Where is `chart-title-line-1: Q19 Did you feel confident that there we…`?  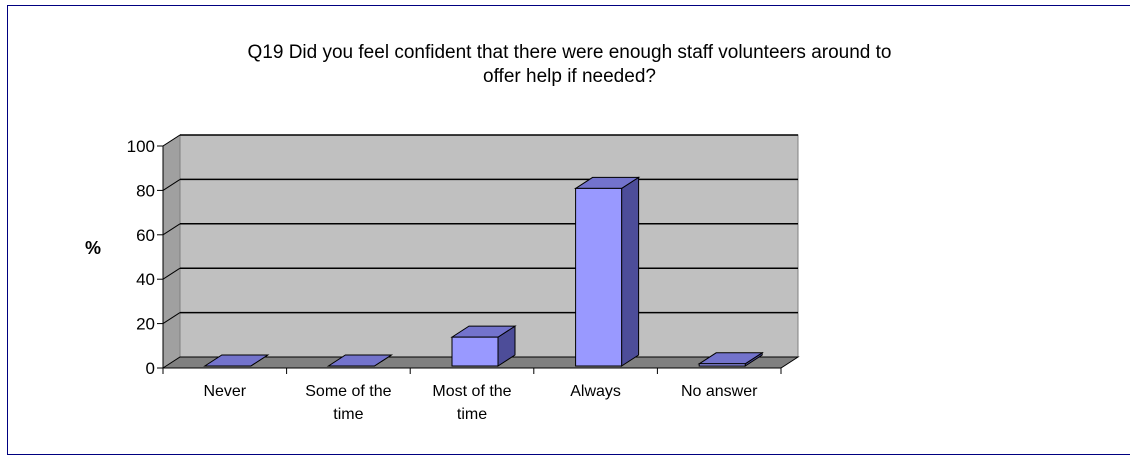 chart-title-line-1: Q19 Did you feel confident that there we… is located at coordinates (569, 52).